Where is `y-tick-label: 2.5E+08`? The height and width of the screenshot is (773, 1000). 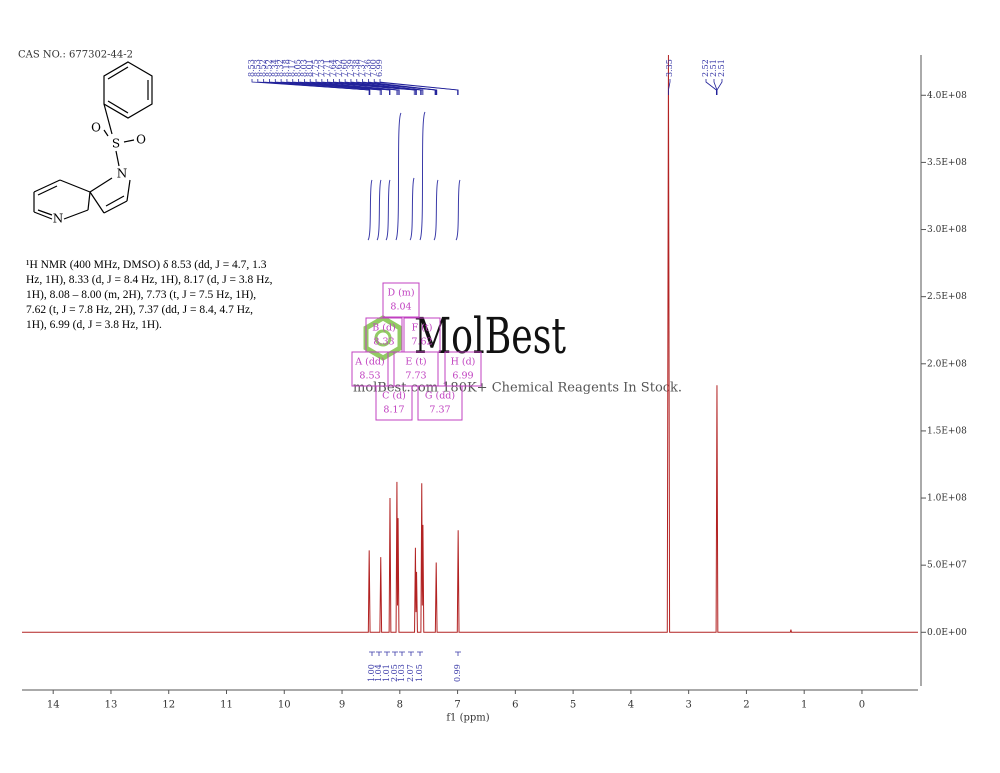
y-tick-label: 2.5E+08 is located at coordinates (947, 297).